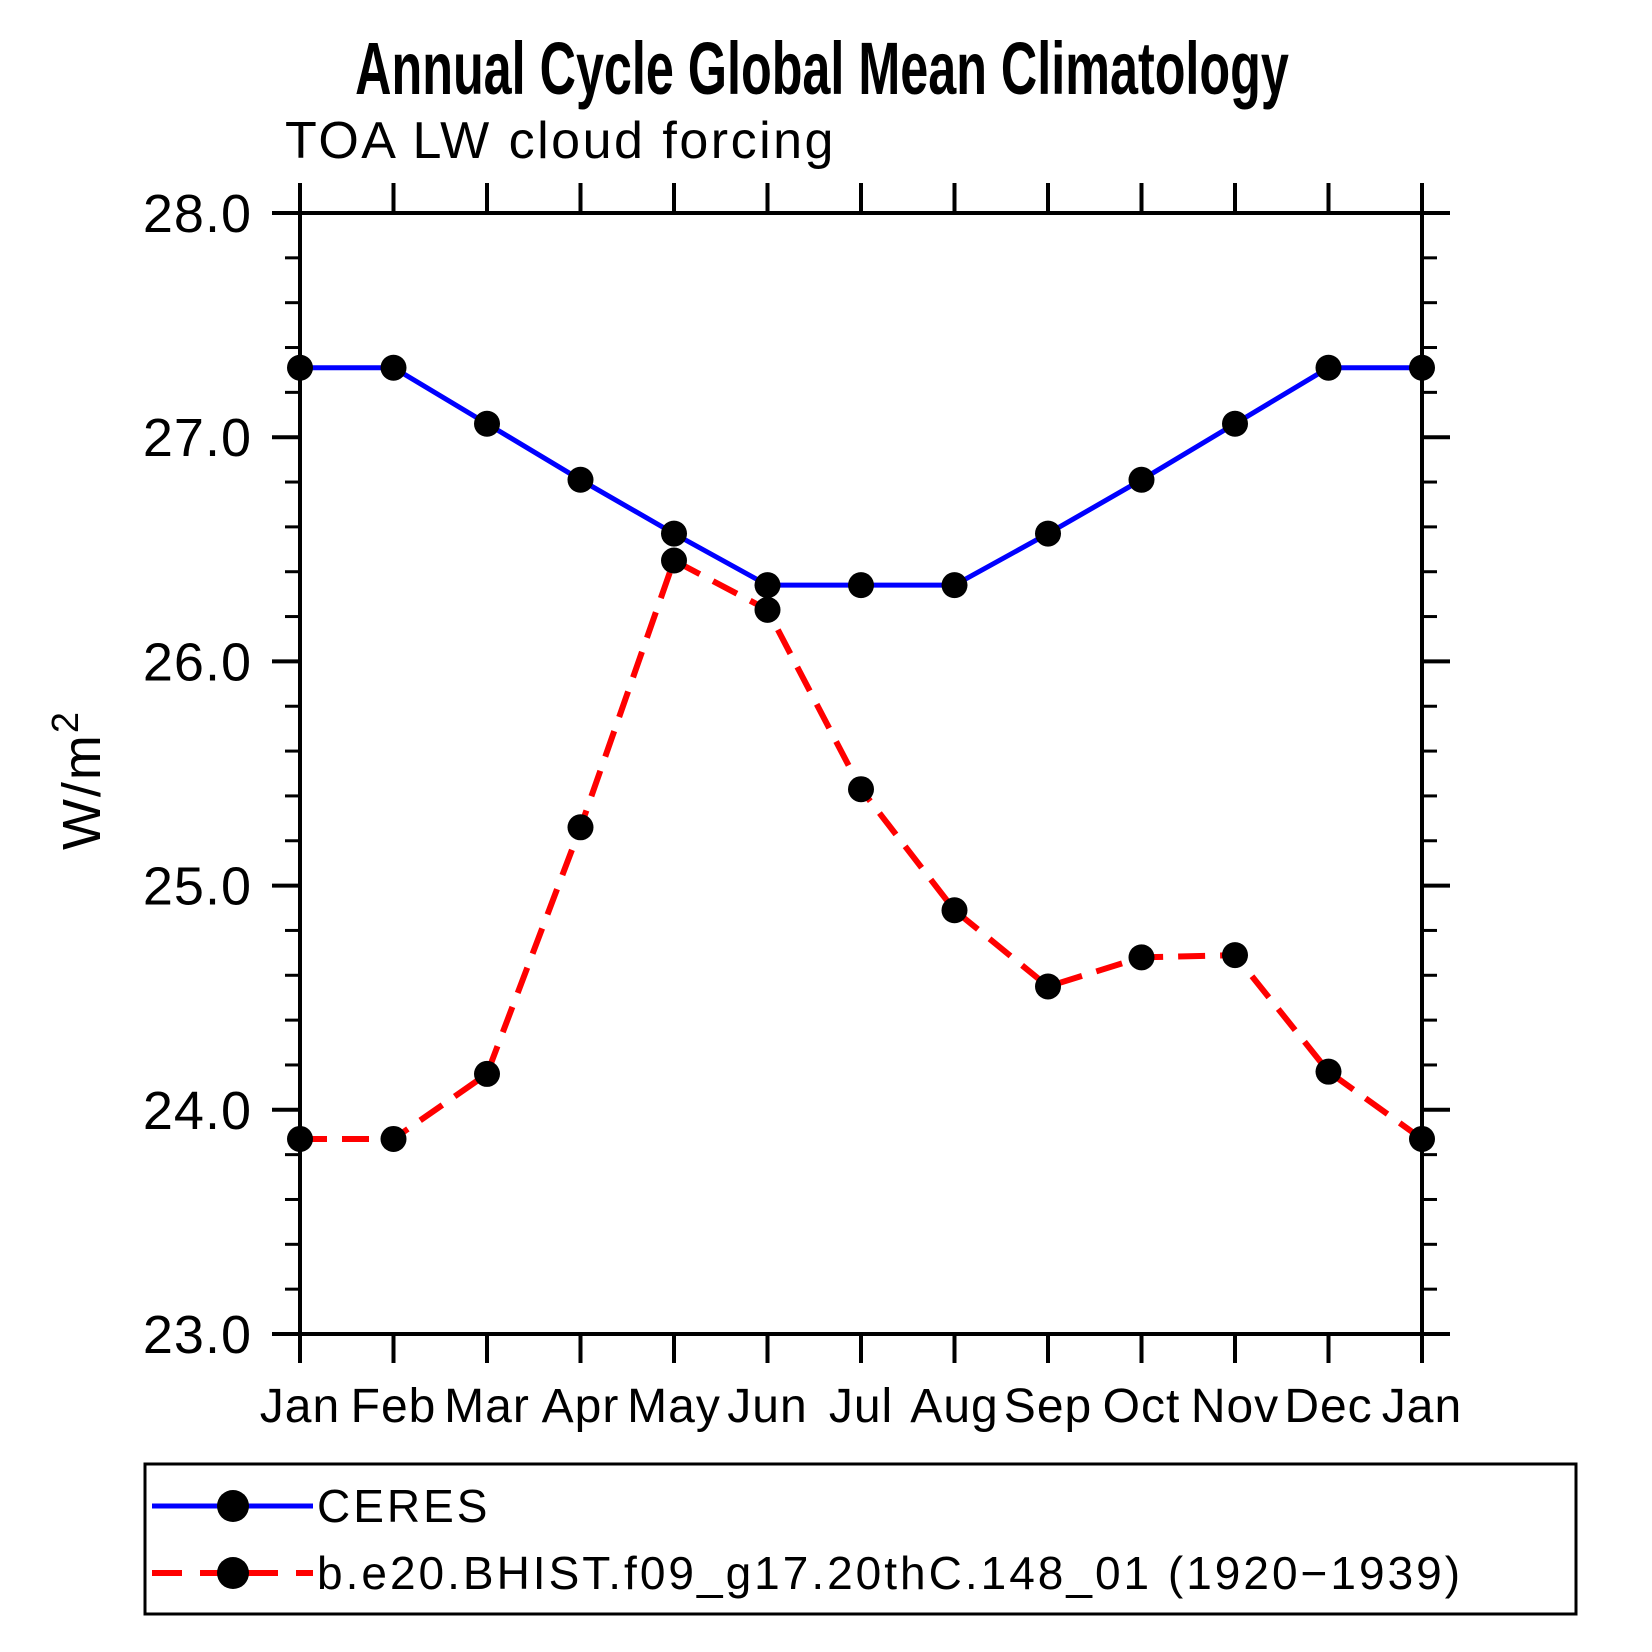 This screenshot has height=1652, width=1652. I want to click on x-tick-label: Jul, so click(861, 1406).